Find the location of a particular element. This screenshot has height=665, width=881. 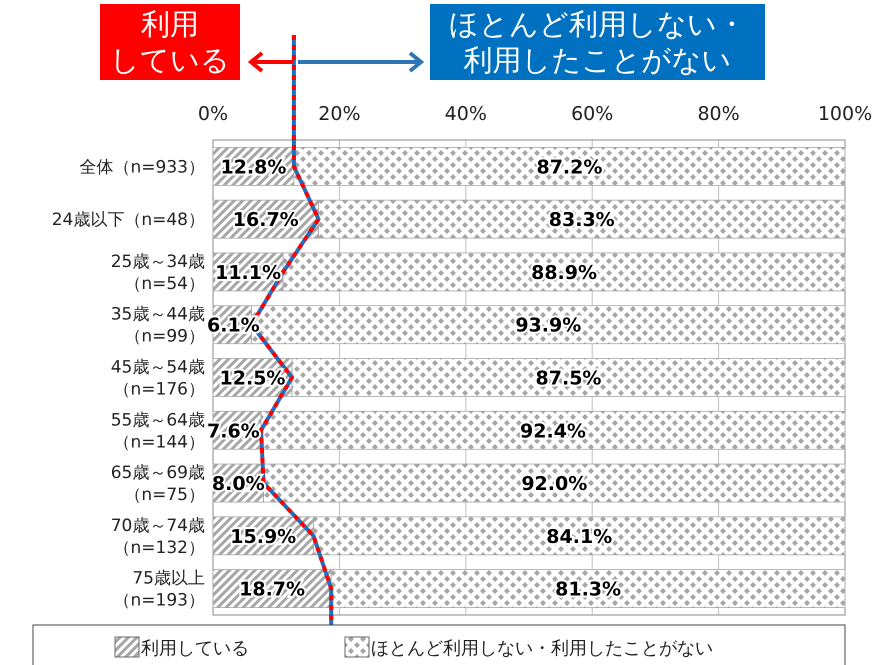

x-tick-label: 0% is located at coordinates (213, 114).